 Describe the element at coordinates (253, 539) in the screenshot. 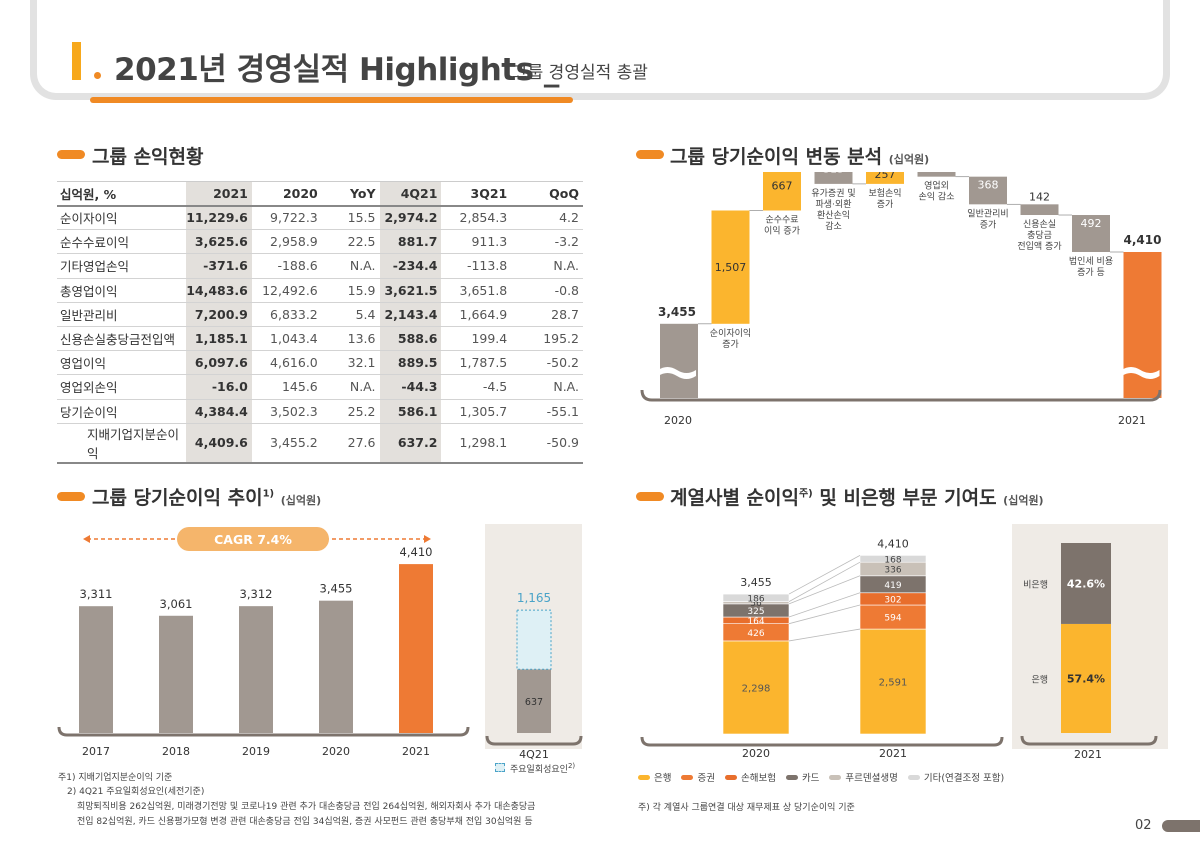

I see `cagr-badge` at that location.